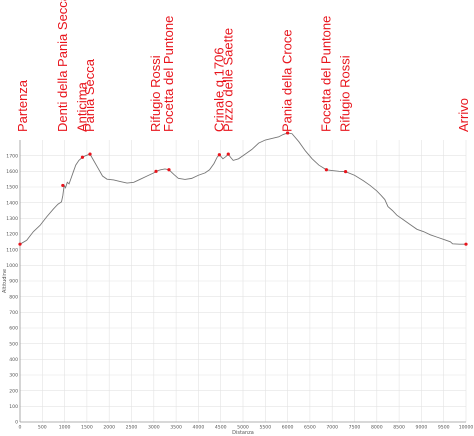 This screenshot has height=436, width=474. I want to click on x-tick-label: 7000, so click(332, 428).